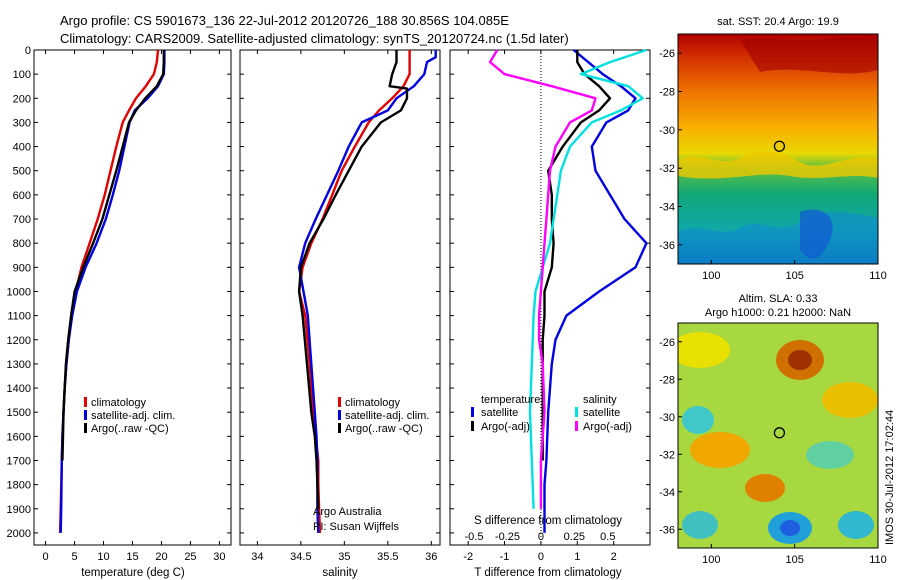 This screenshot has height=580, width=900. I want to click on y-tick-label: 1000, so click(19, 292).